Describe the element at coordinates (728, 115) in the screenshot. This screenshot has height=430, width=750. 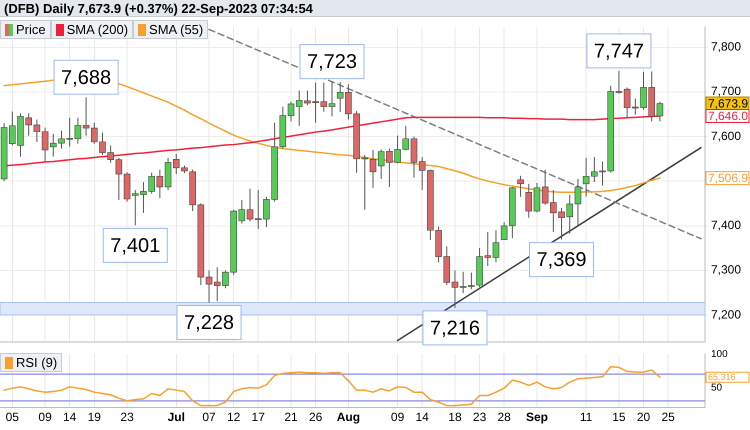
I see `annotation: 7,646.0` at that location.